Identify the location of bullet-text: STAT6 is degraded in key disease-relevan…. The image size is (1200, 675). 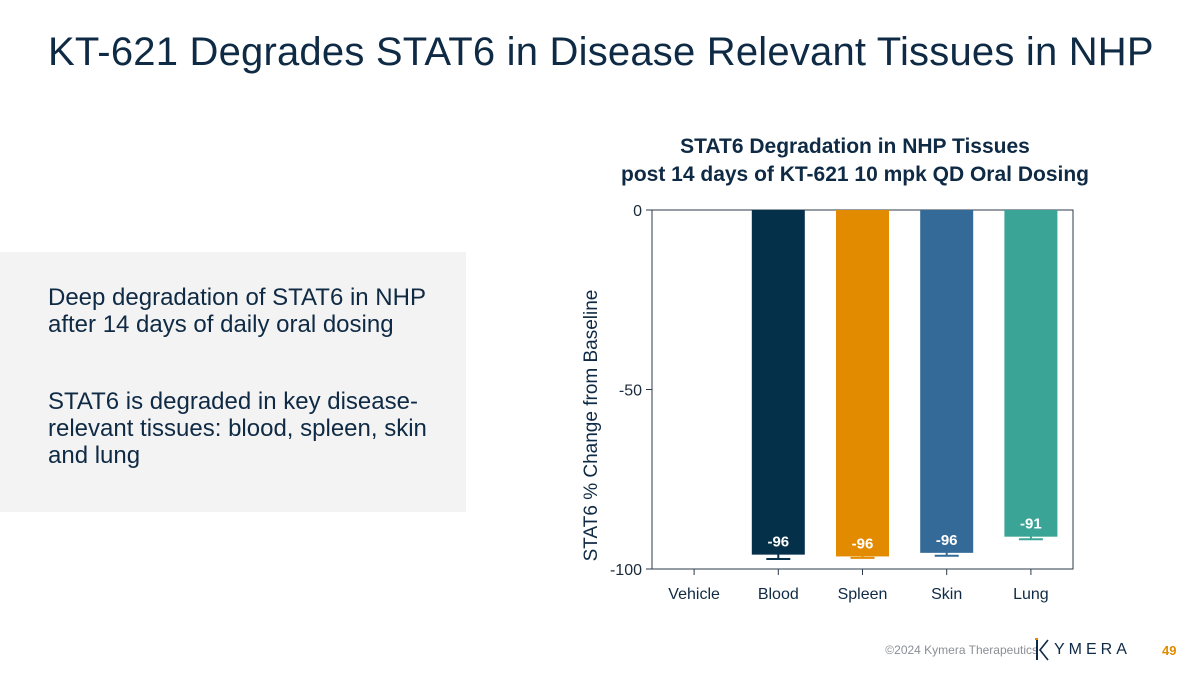
(237, 428).